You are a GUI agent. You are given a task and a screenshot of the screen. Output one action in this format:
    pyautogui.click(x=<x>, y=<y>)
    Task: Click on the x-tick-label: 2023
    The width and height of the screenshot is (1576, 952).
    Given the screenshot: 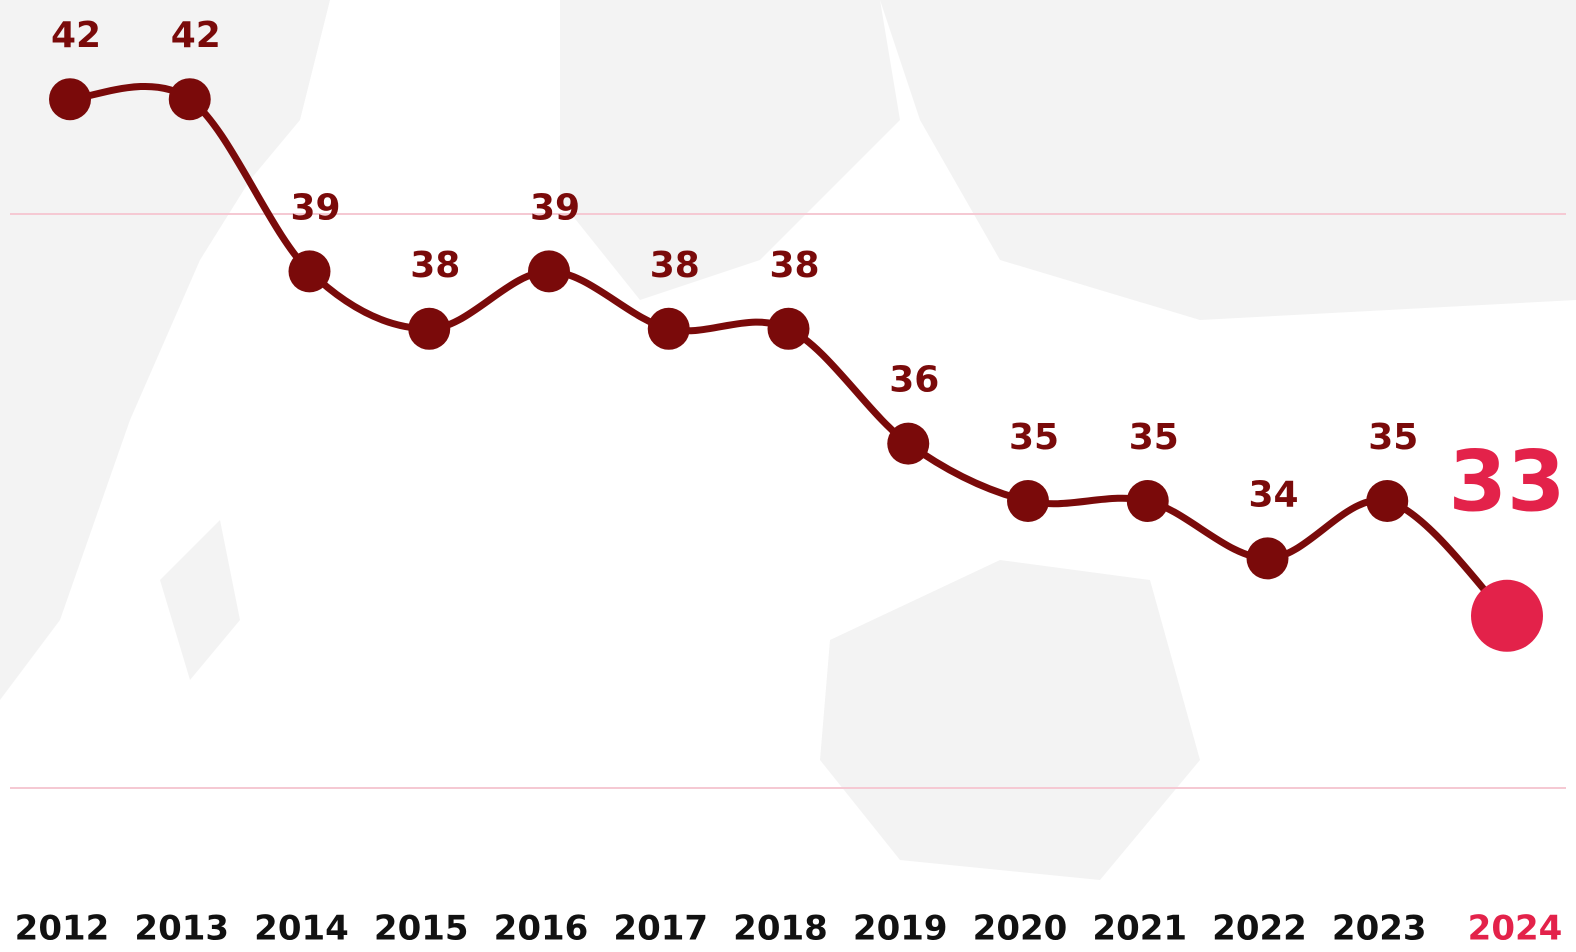 What is the action you would take?
    pyautogui.click(x=1379, y=929)
    